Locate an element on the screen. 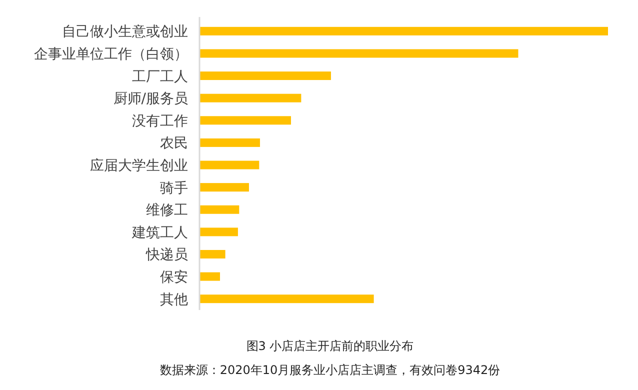  y-tick-label: 骑手 is located at coordinates (174, 188).